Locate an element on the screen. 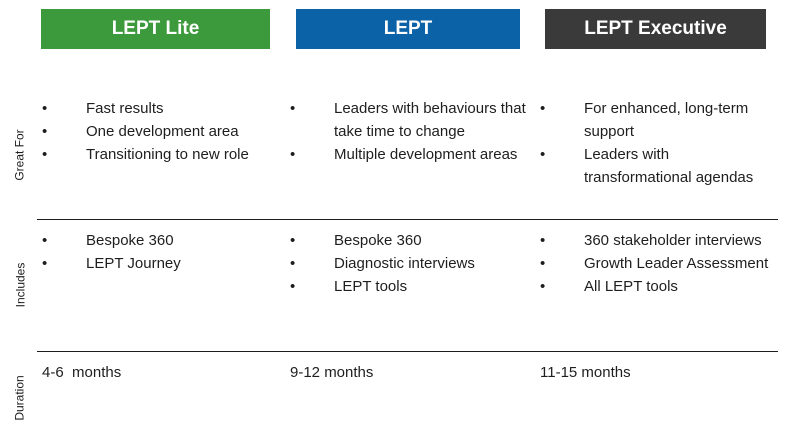 The width and height of the screenshot is (797, 444). row-label-includes: Includes is located at coordinates (20, 285).